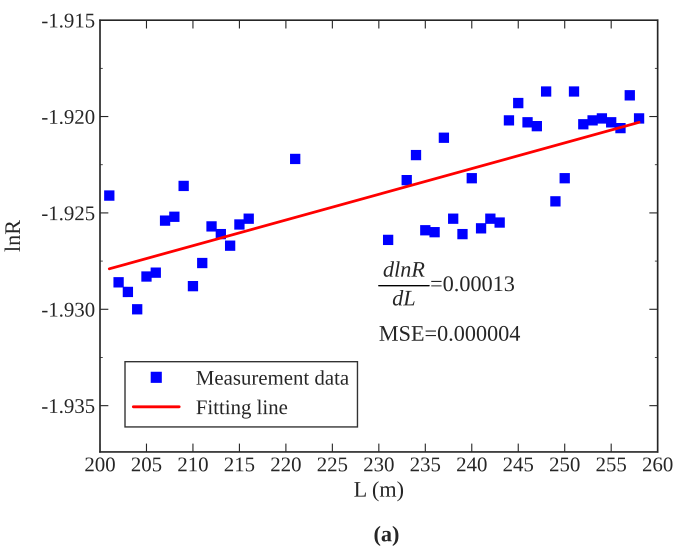  I want to click on x-tick-label: 200, so click(100, 464).